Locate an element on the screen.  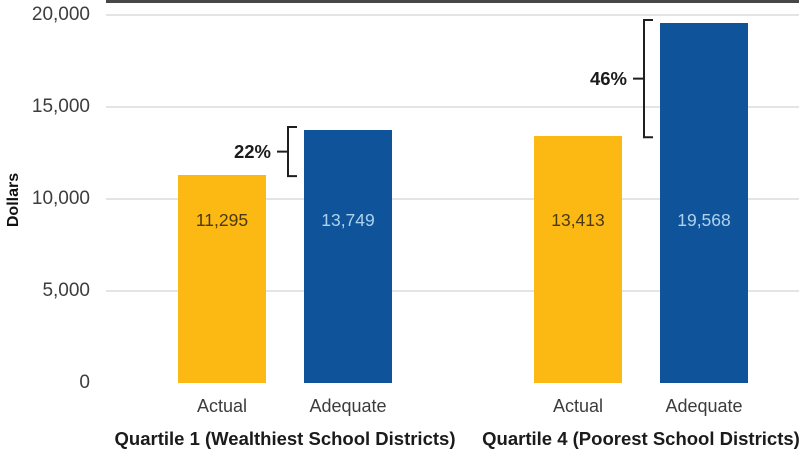
y-tick-label: 5,000 is located at coordinates (66, 290).